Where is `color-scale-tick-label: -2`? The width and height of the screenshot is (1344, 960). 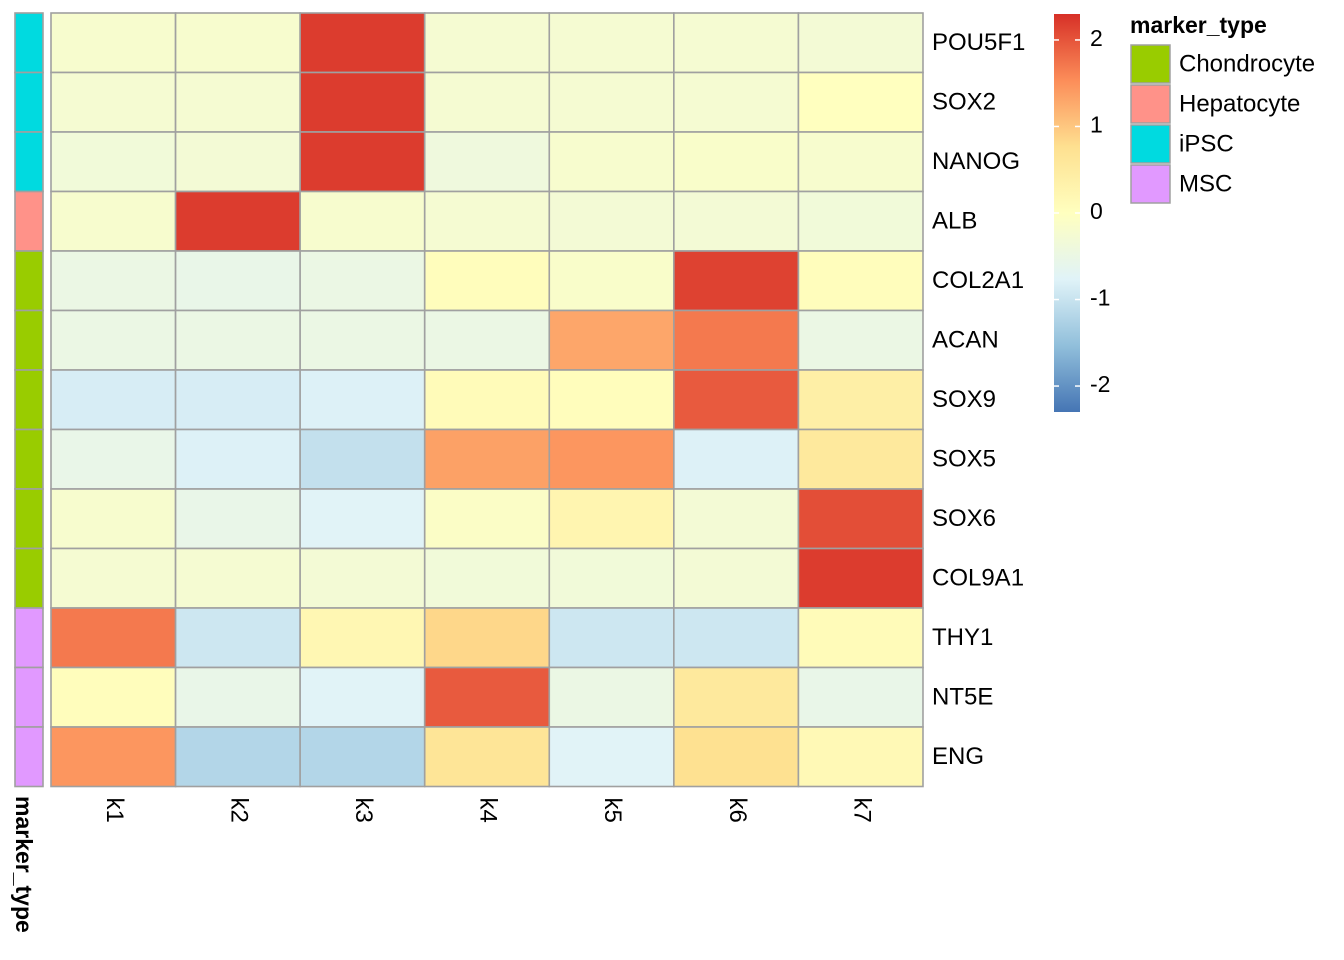 color-scale-tick-label: -2 is located at coordinates (1100, 384).